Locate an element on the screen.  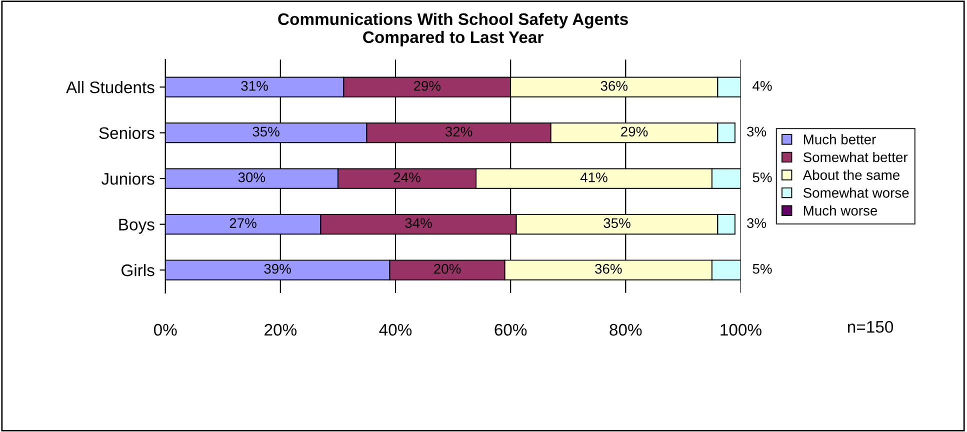
y-tick-label: Boys is located at coordinates (136, 226).